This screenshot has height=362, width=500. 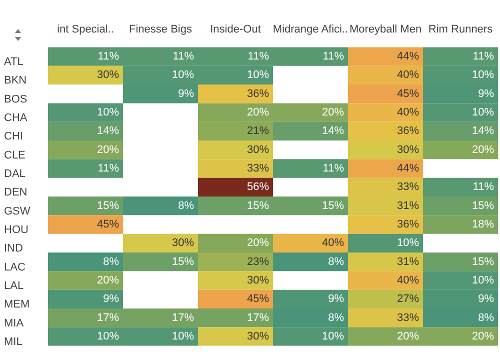 What do you see at coordinates (17, 304) in the screenshot?
I see `y-tick-label: MEM` at bounding box center [17, 304].